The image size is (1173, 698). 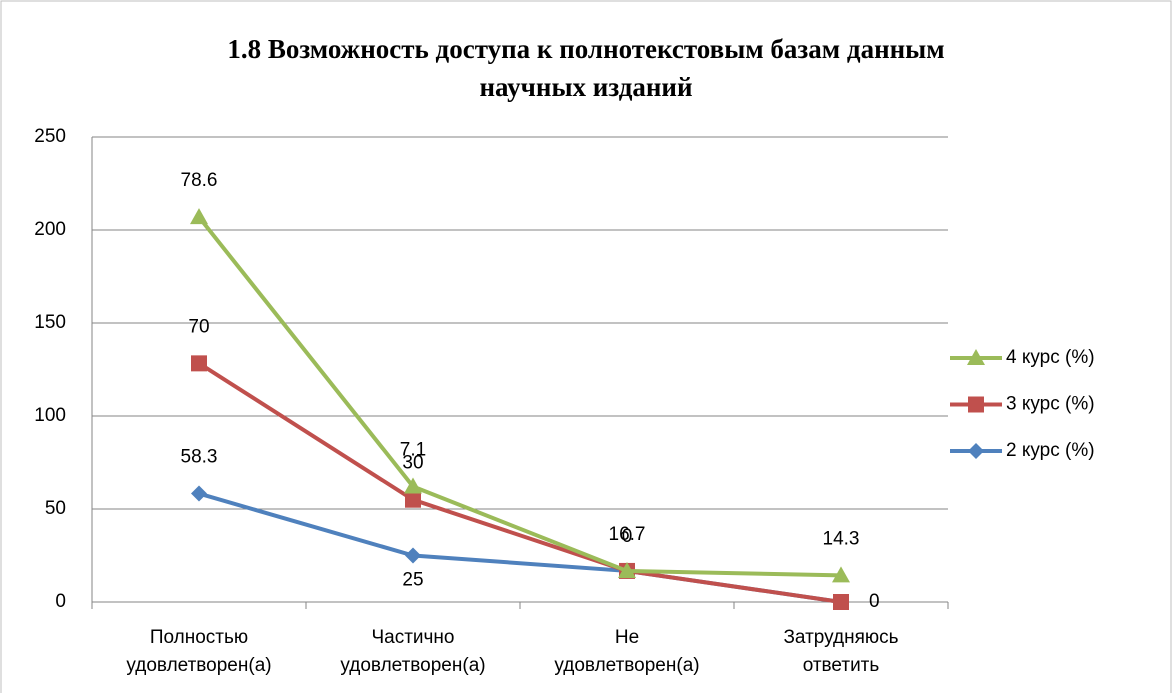 What do you see at coordinates (627, 637) in the screenshot?
I see `x-tick-label: Не` at bounding box center [627, 637].